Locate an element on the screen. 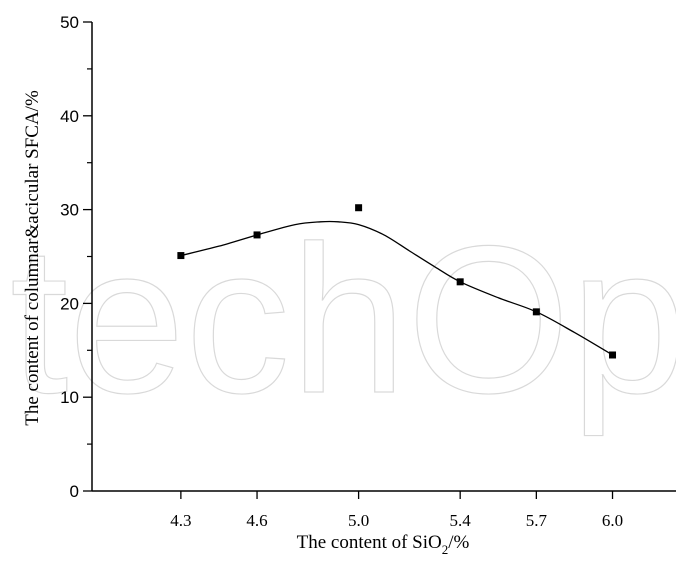 Image resolution: width=676 pixels, height=561 pixels. x-tick-label: 5.4 is located at coordinates (461, 520).